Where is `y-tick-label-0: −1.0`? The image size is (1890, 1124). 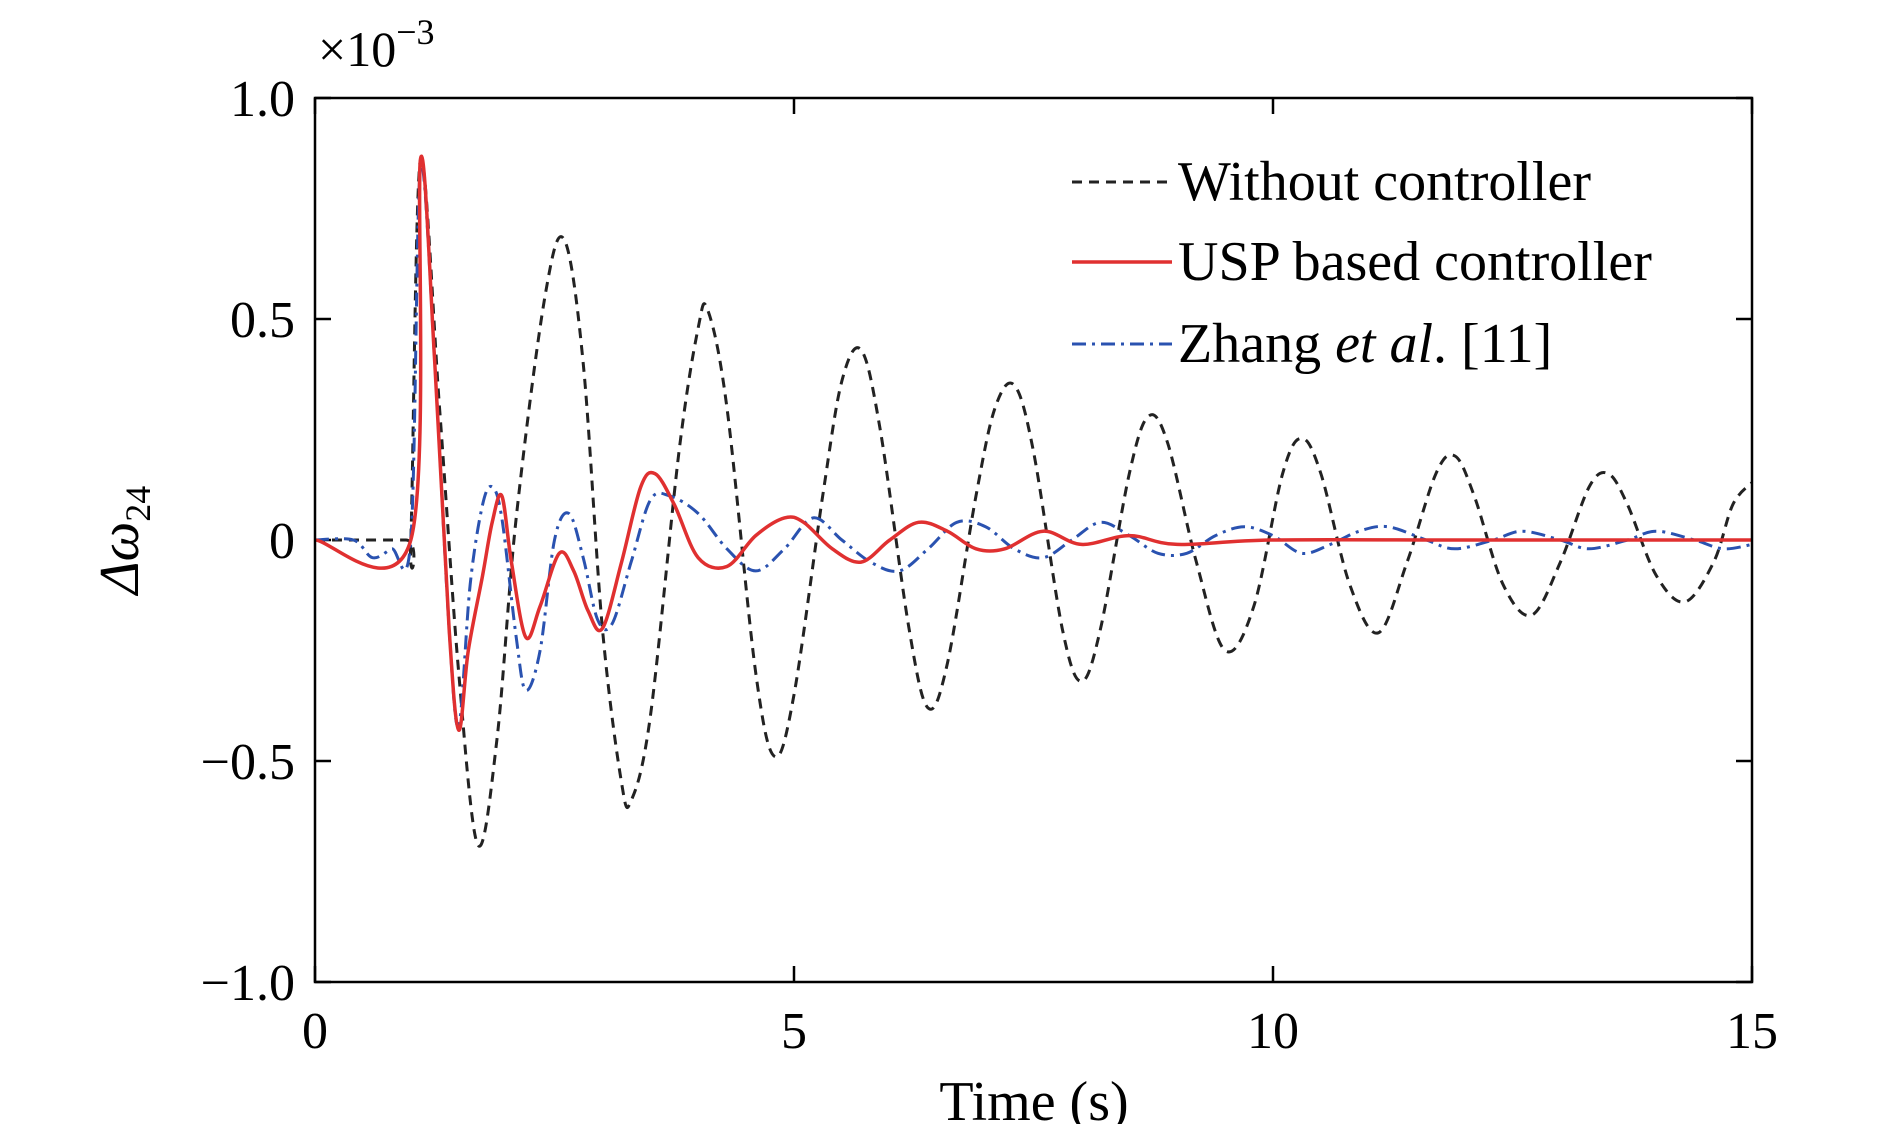
y-tick-label-0: −1.0 is located at coordinates (248, 983).